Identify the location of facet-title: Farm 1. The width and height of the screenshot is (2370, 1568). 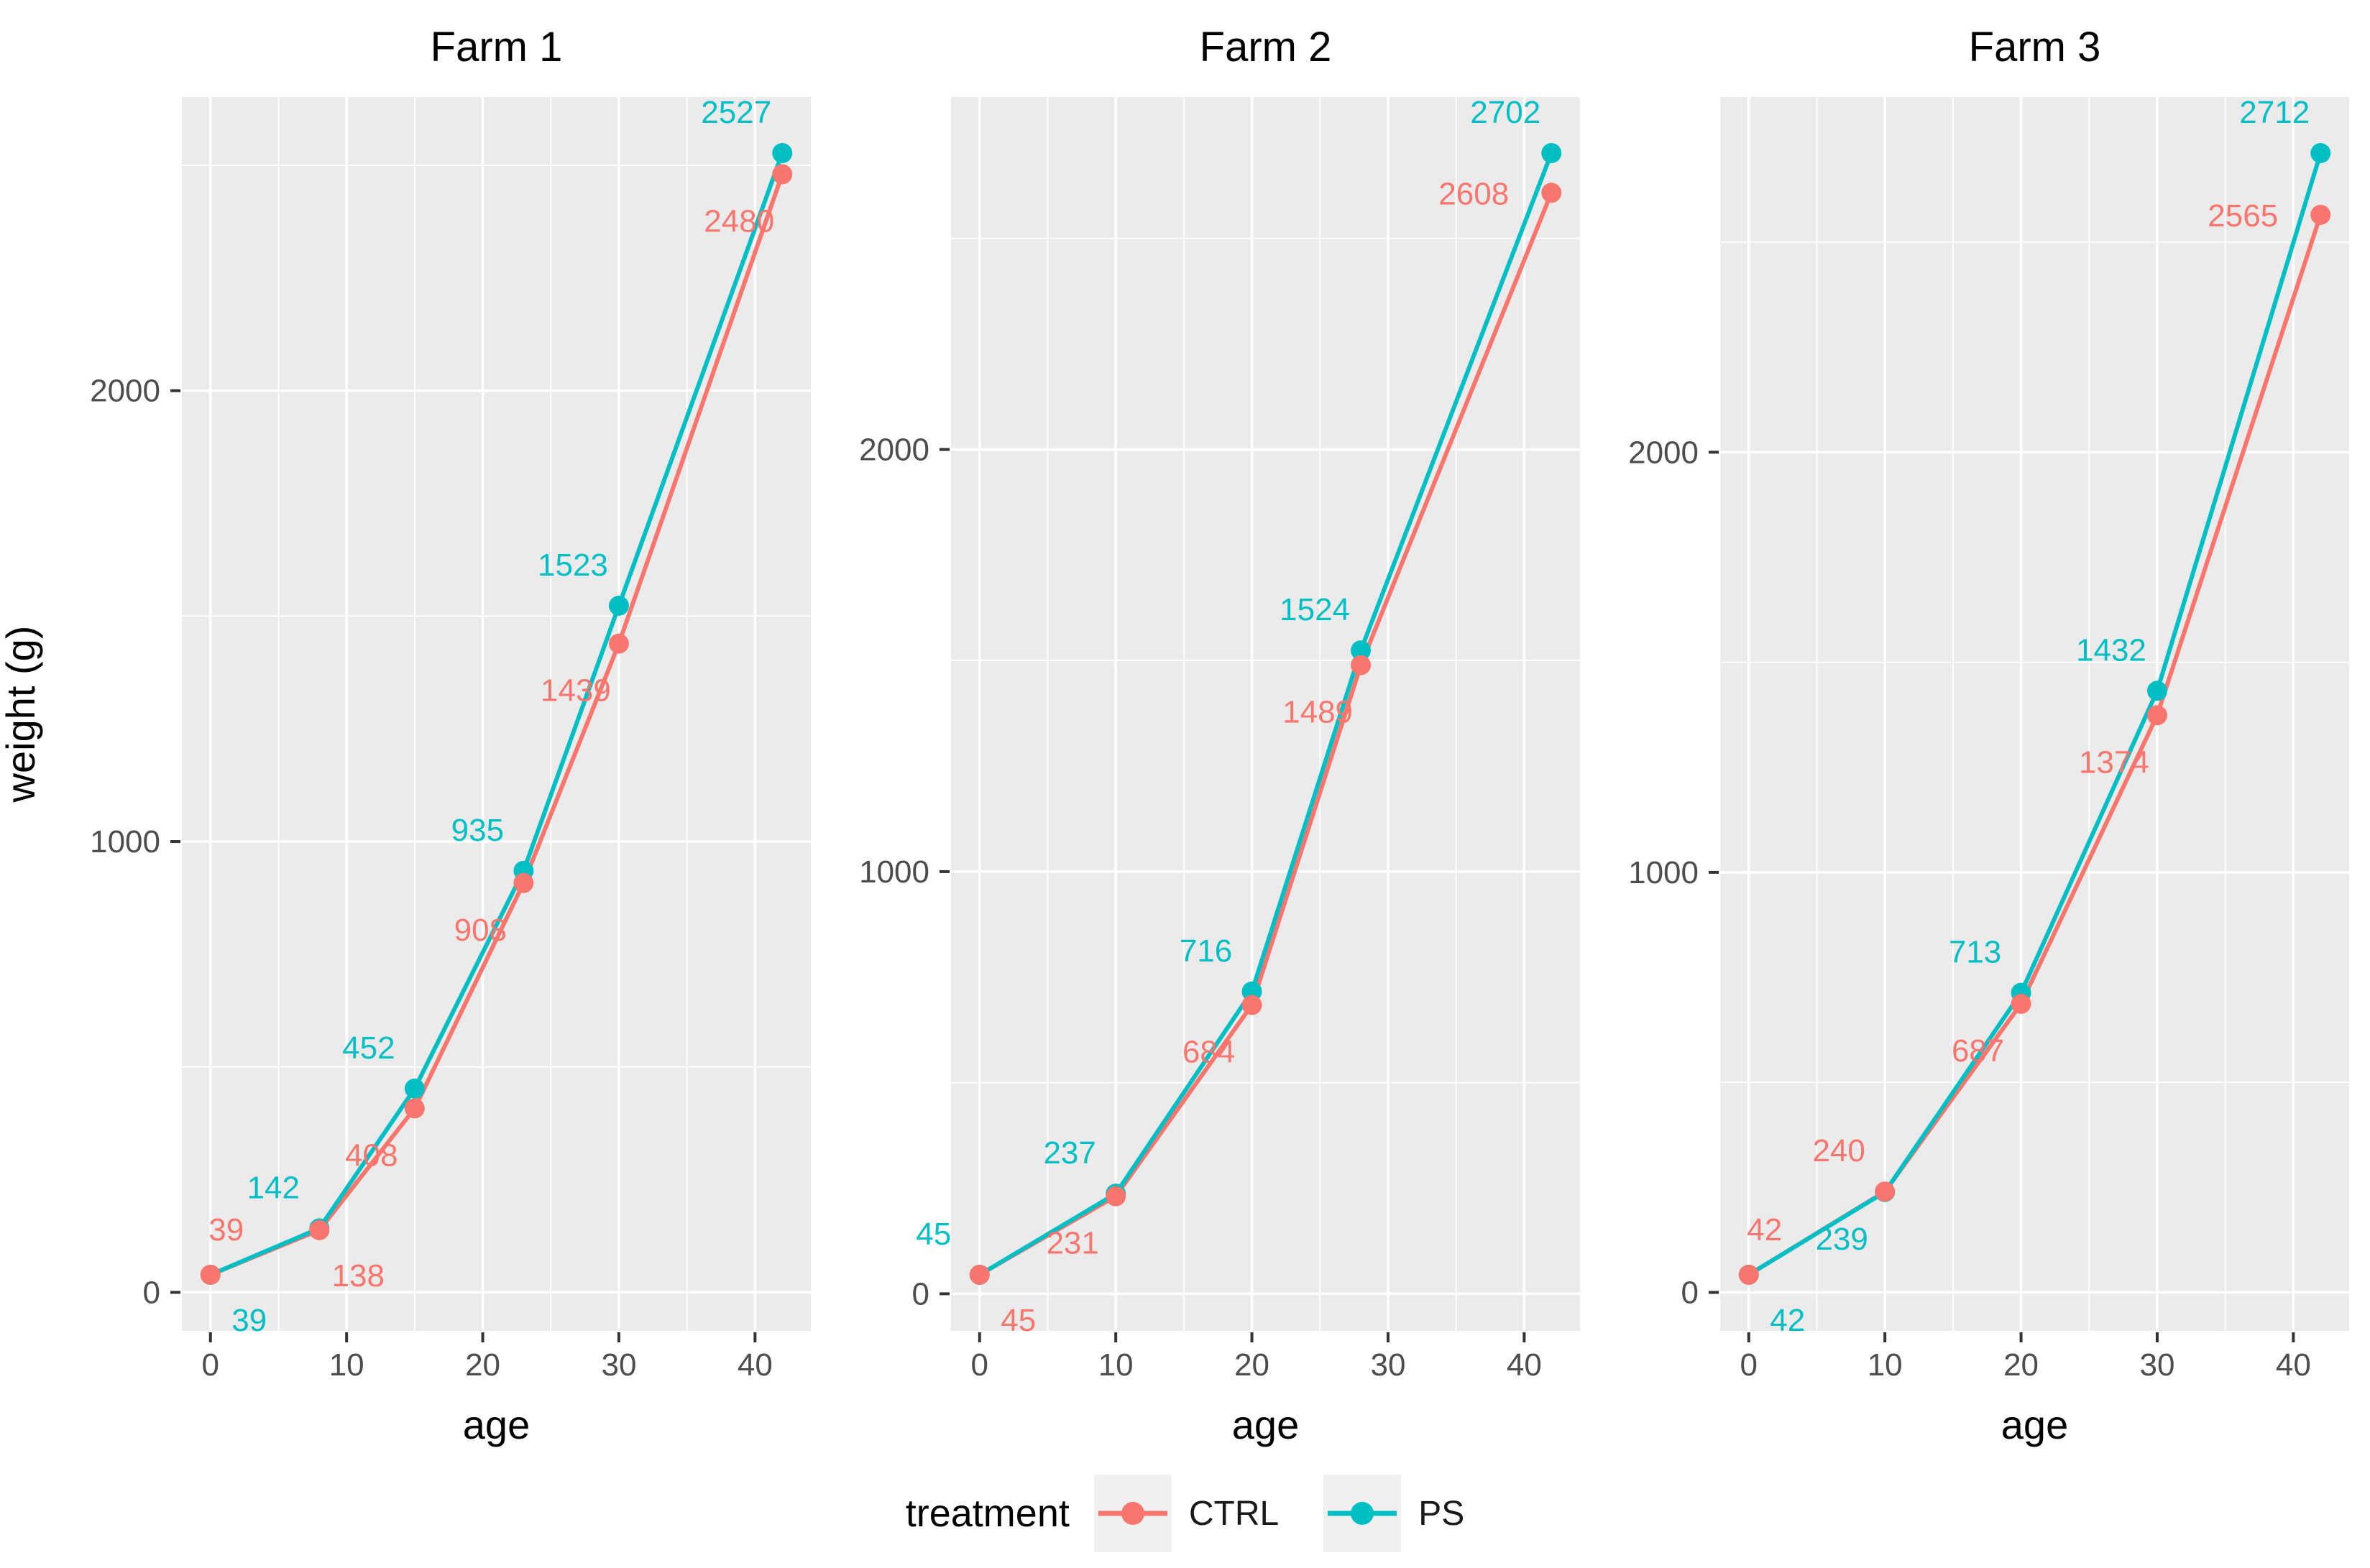
(497, 47).